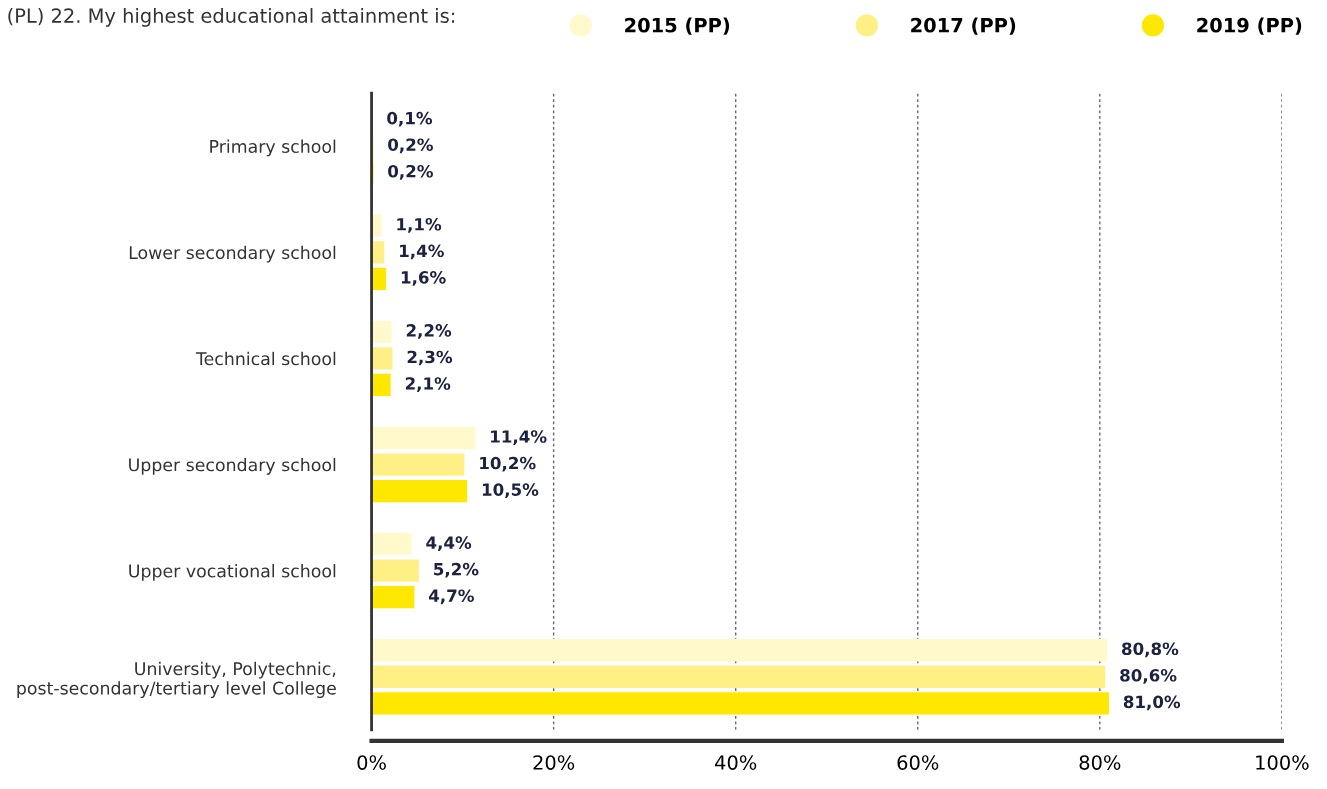 The image size is (1327, 789). Describe the element at coordinates (554, 762) in the screenshot. I see `x-tick-label: 20%` at that location.